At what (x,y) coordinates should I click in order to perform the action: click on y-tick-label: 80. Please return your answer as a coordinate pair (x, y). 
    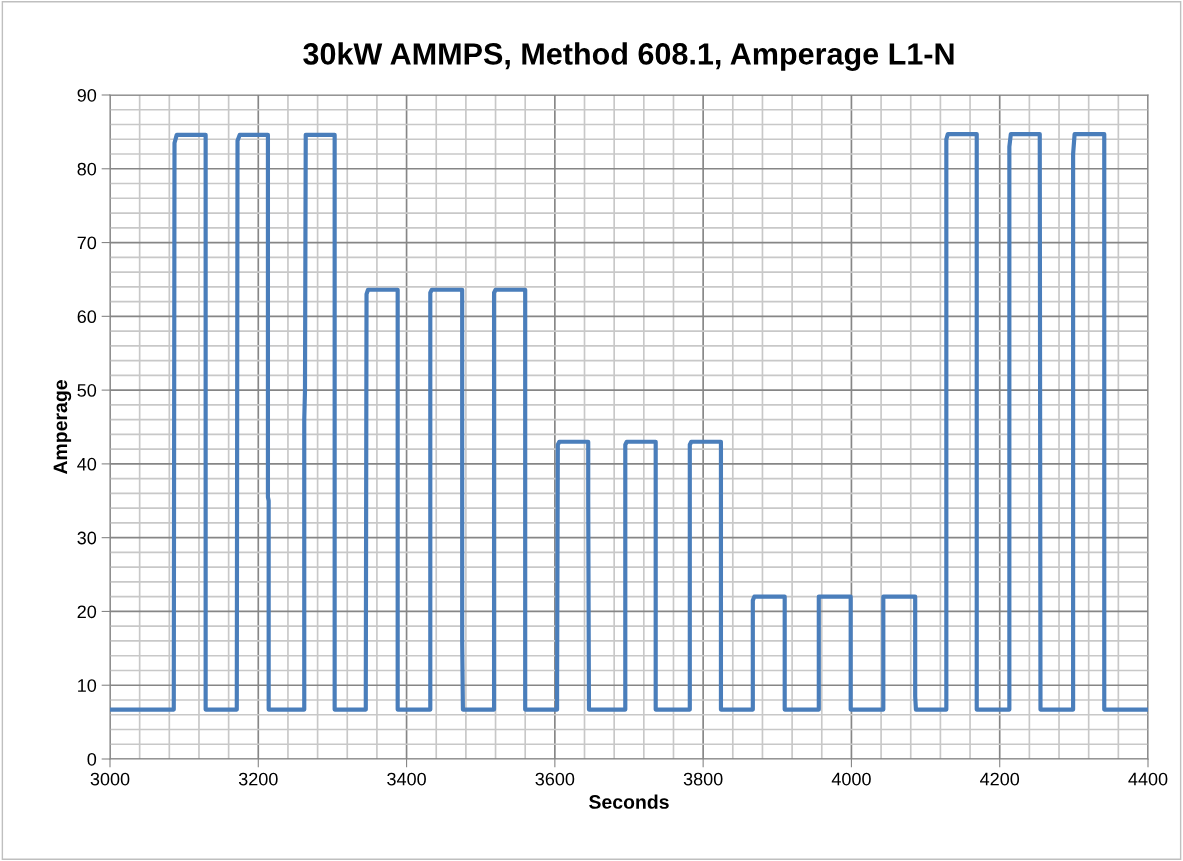
    Looking at the image, I should click on (87, 169).